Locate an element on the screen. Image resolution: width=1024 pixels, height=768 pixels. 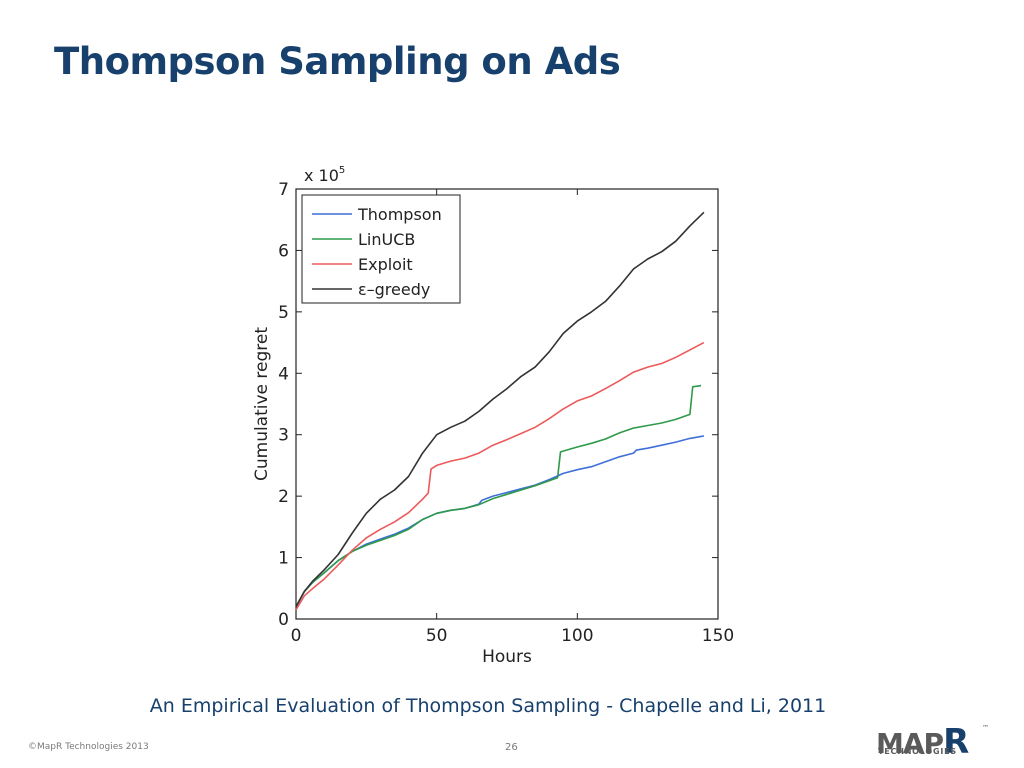
y-tick-label-3: 3 is located at coordinates (283, 436).